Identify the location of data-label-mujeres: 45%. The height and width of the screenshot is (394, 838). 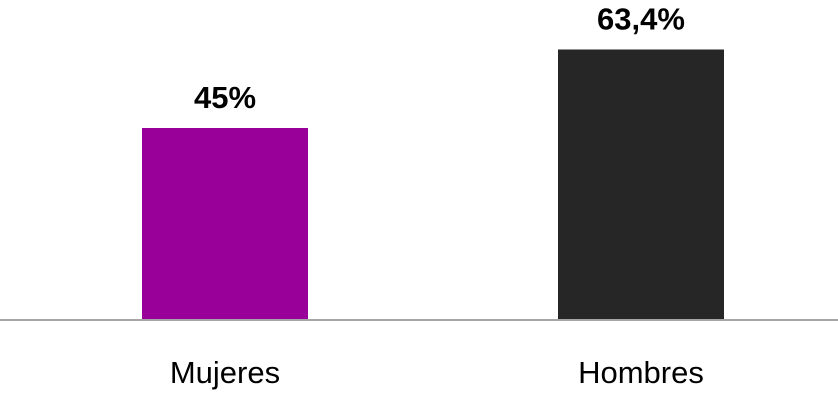
(225, 97).